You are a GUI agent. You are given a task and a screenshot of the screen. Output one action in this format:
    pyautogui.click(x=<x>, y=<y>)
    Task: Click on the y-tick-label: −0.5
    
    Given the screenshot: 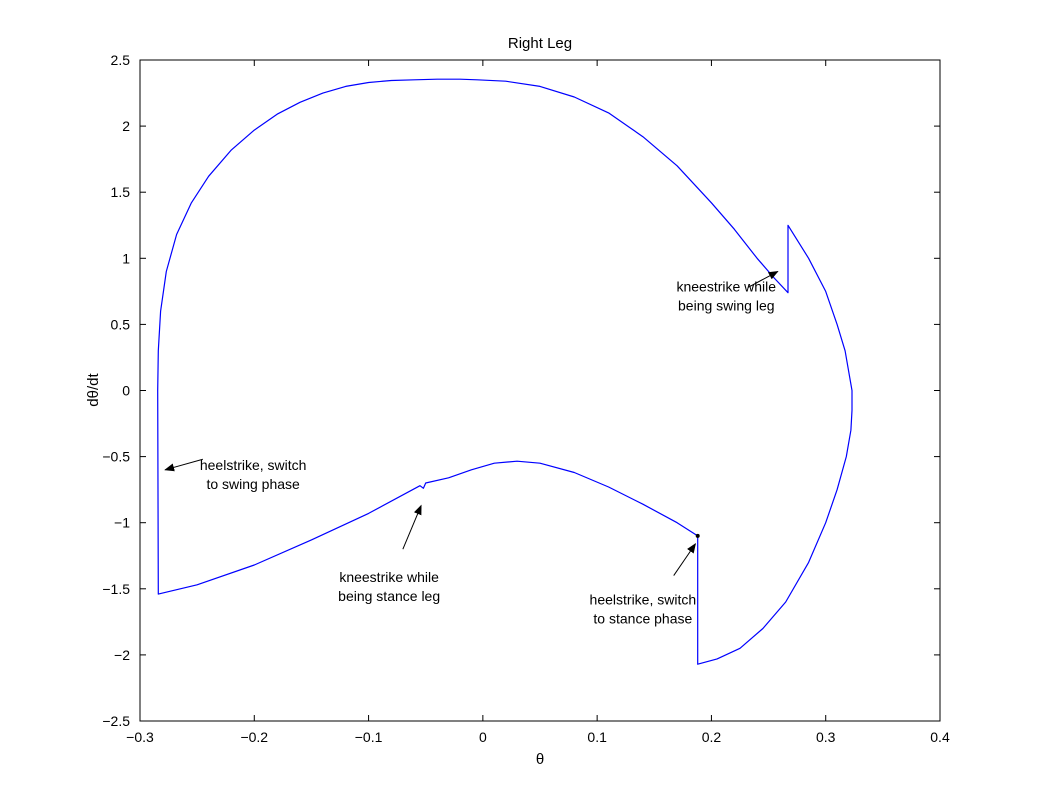 What is the action you would take?
    pyautogui.click(x=116, y=457)
    